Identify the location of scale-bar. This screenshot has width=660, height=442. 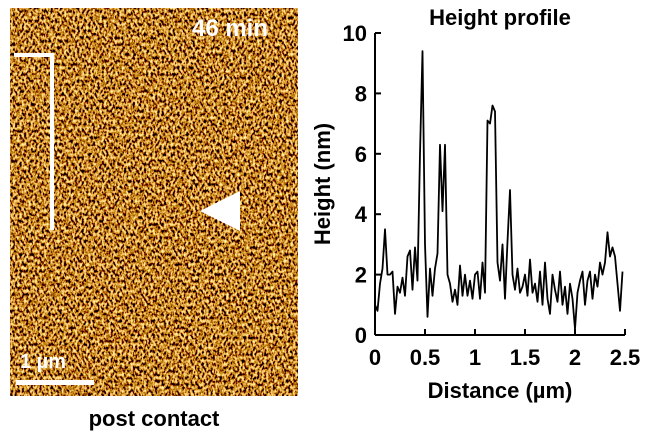
(55, 382).